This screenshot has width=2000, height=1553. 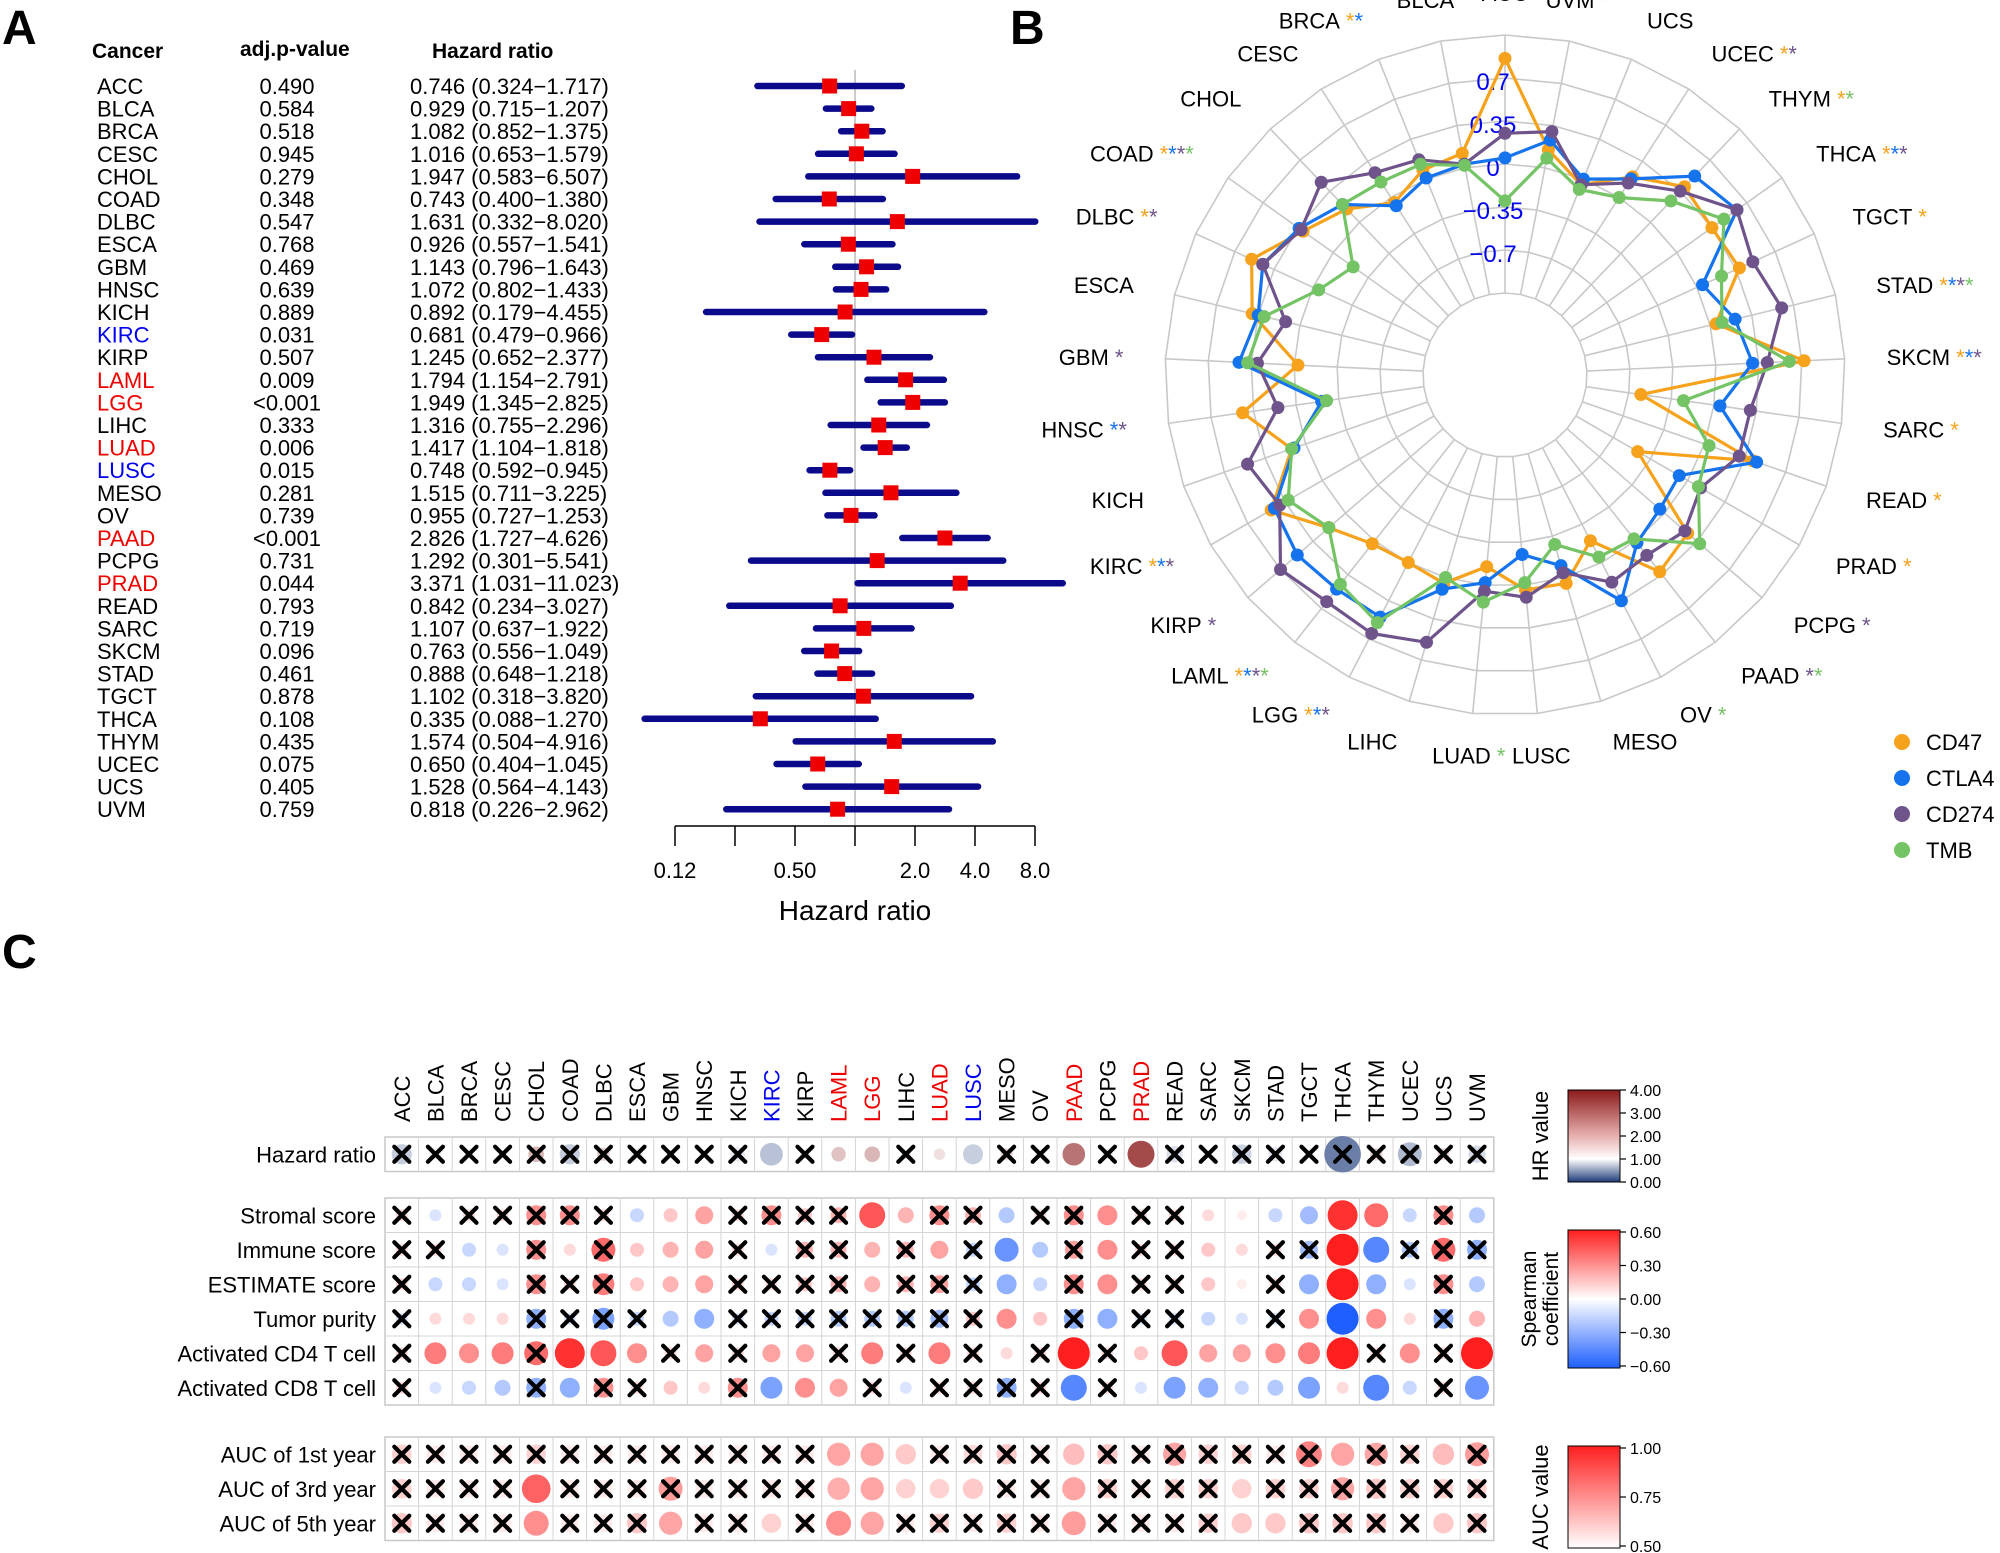 I want to click on forest-pvalue: 0.584, so click(x=286, y=109).